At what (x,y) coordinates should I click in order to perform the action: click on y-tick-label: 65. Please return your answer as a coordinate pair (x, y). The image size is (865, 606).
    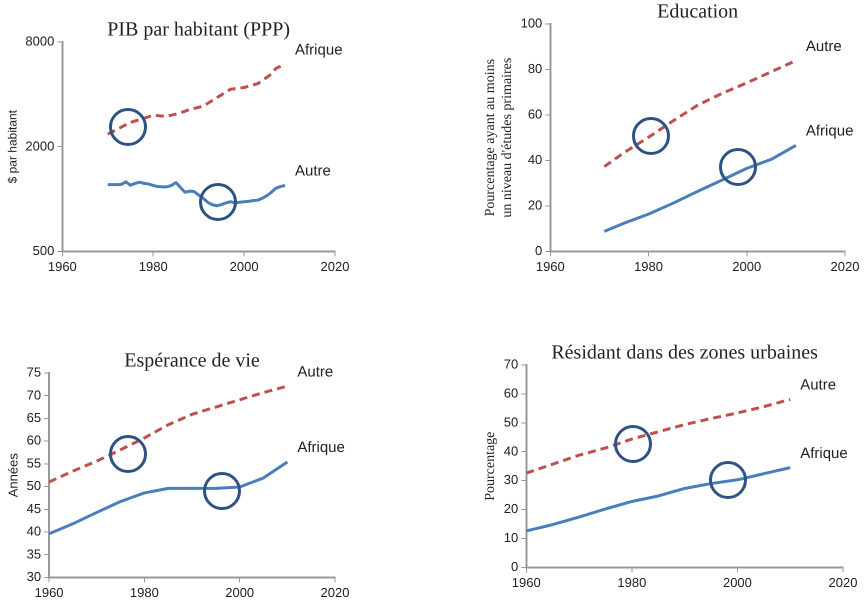
    Looking at the image, I should click on (34, 417).